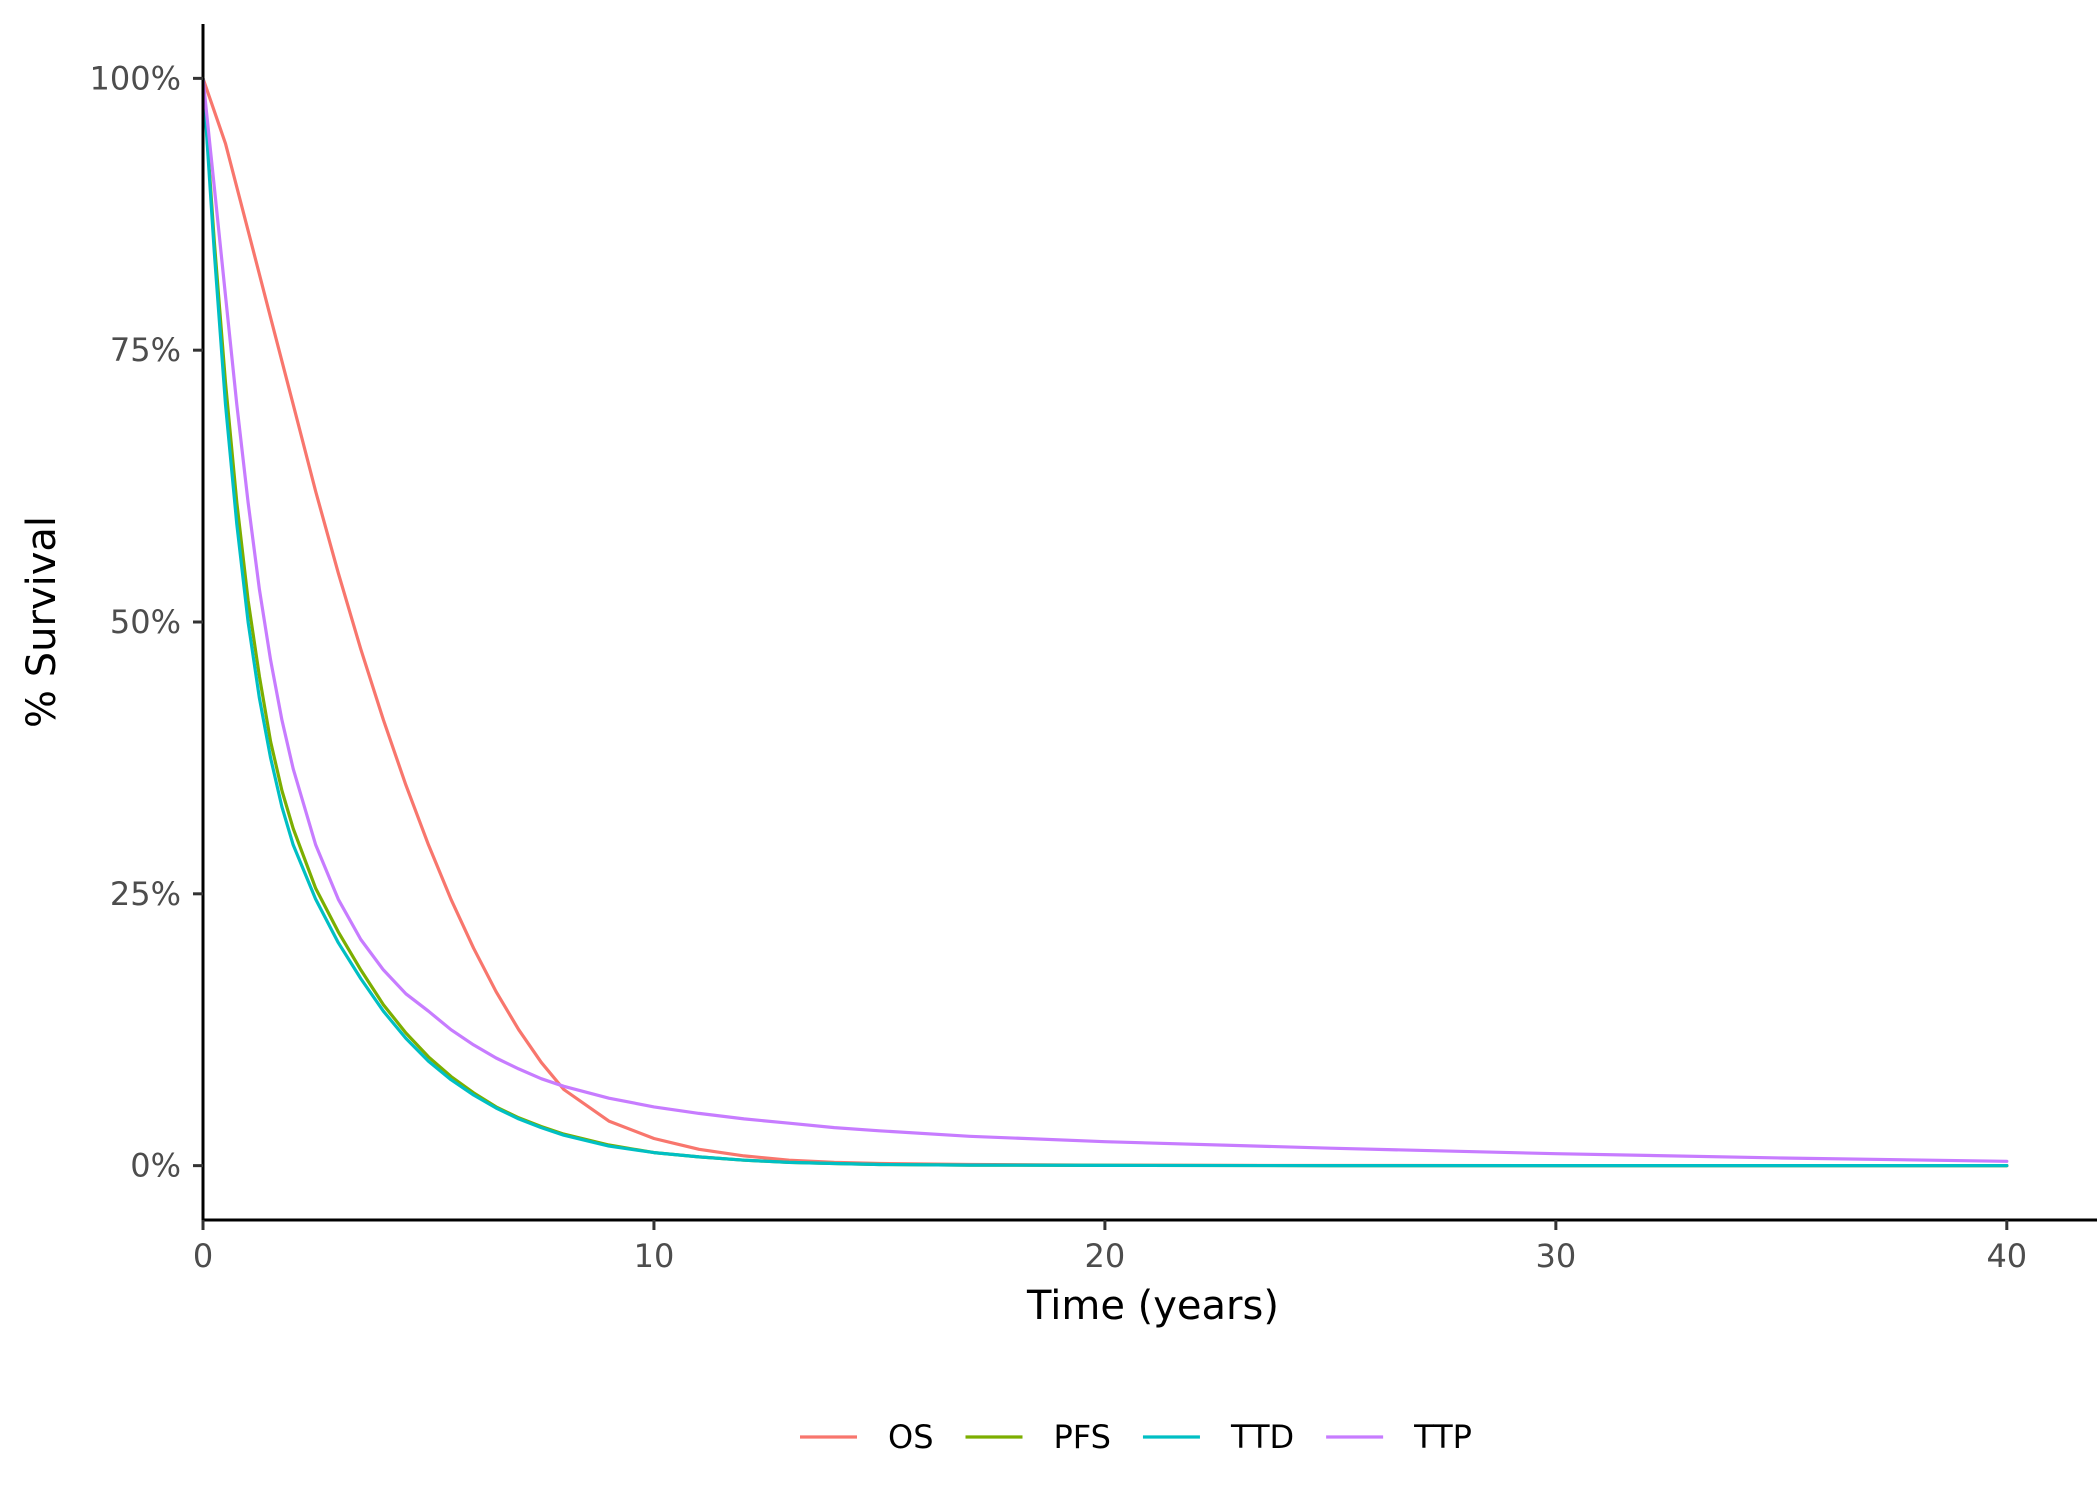 The width and height of the screenshot is (2100, 1499). What do you see at coordinates (1145, 1246) in the screenshot?
I see `x-axis: 0 10 20 30 40` at bounding box center [1145, 1246].